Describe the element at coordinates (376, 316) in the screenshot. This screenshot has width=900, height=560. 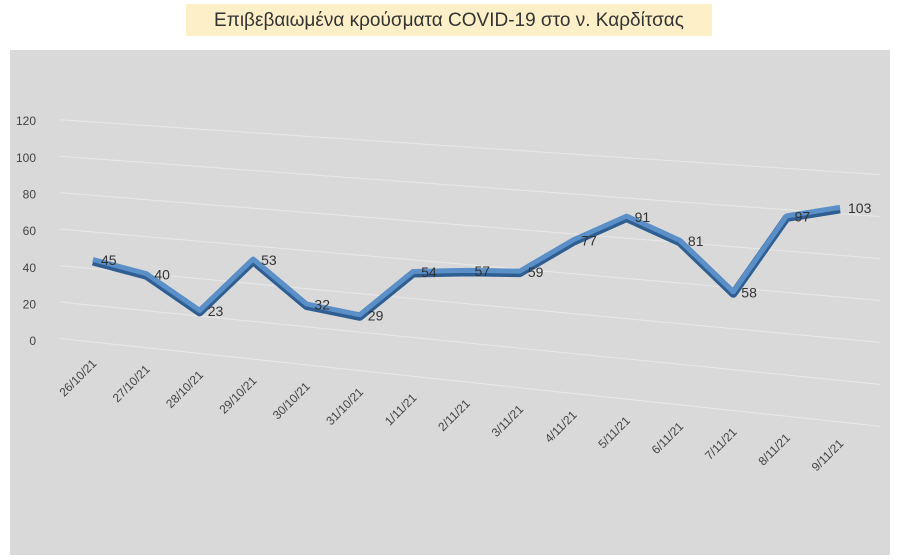
I see `data-label: 29` at that location.